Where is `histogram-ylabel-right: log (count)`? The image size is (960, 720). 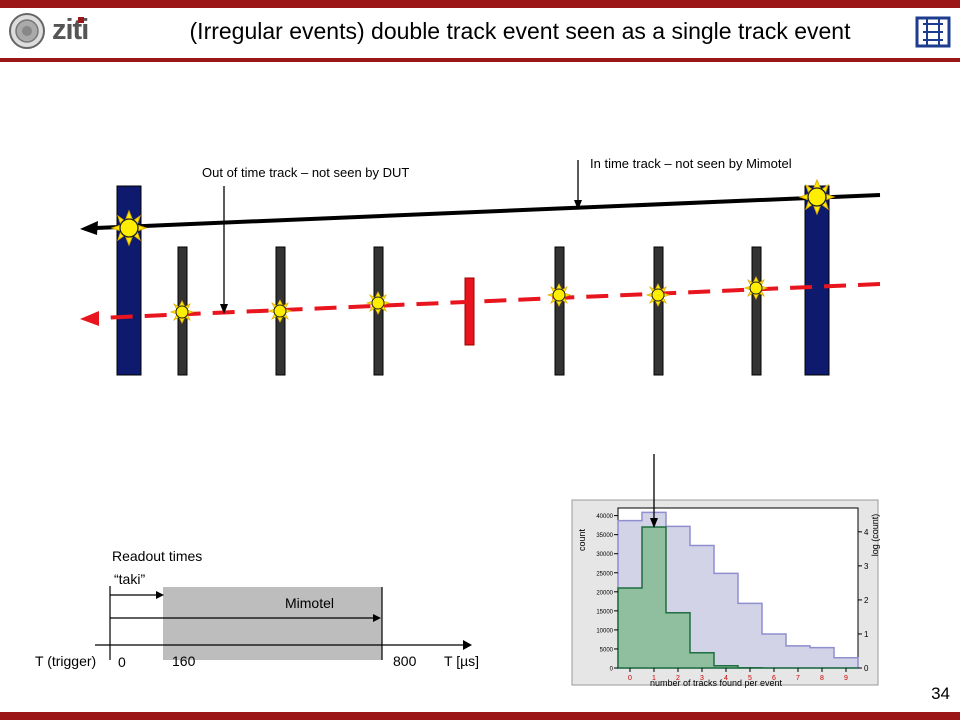
histogram-ylabel-right: log (count) is located at coordinates (875, 535).